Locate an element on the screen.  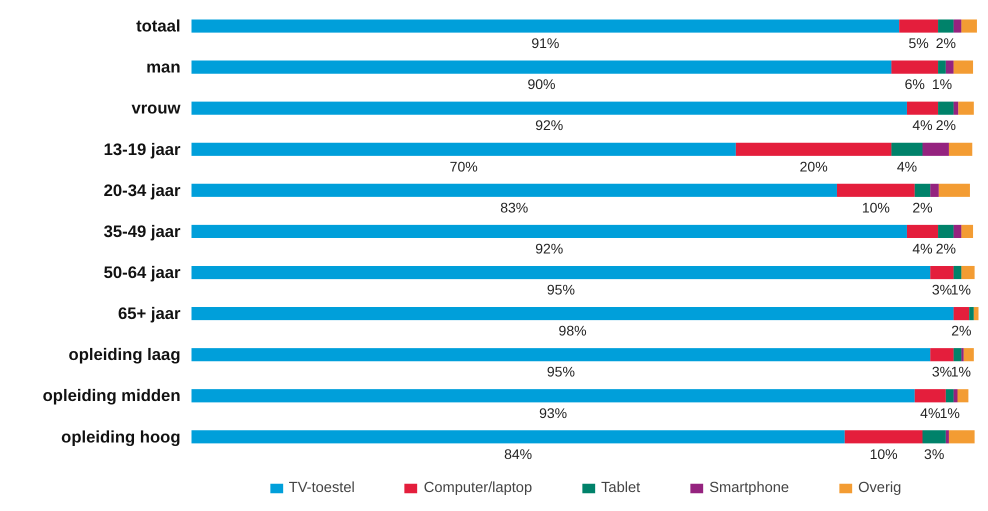
y-tick-label: totaal is located at coordinates (158, 26).